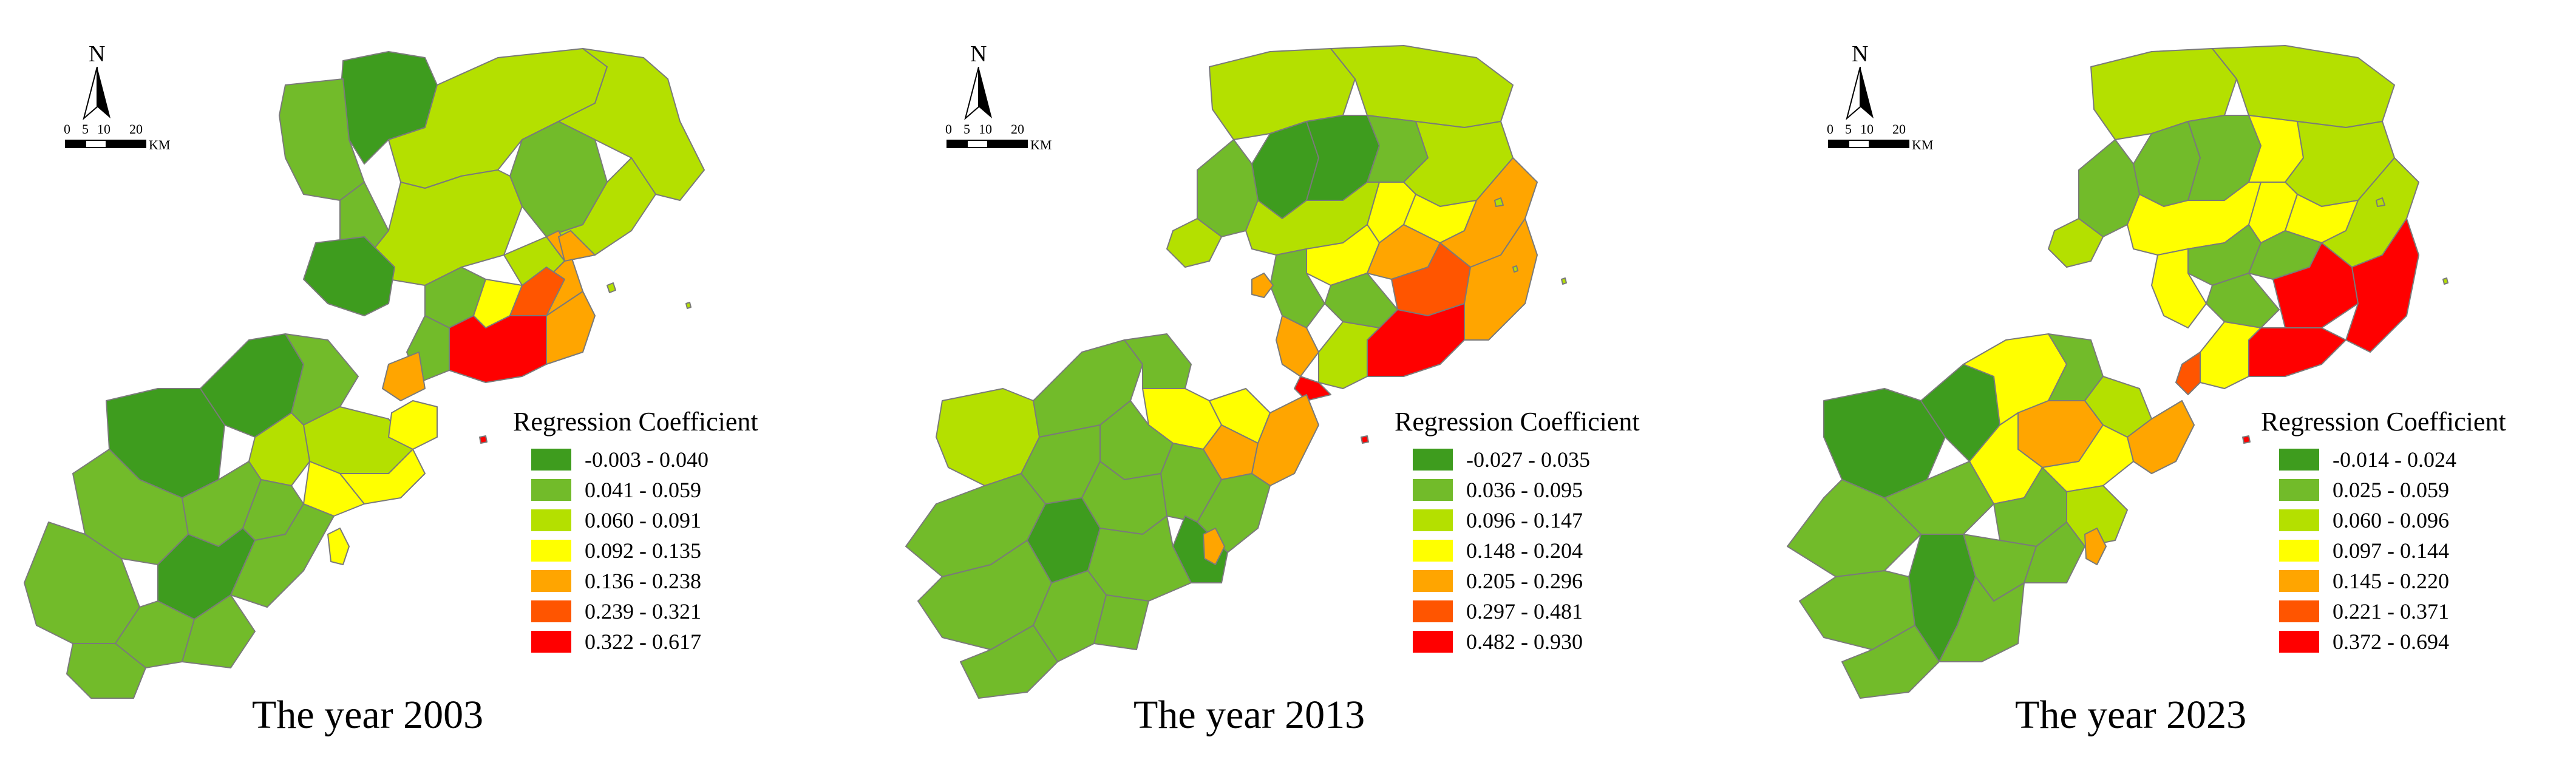 The height and width of the screenshot is (768, 2576). I want to click on legend-item: 0.092 - 0.135, so click(683, 550).